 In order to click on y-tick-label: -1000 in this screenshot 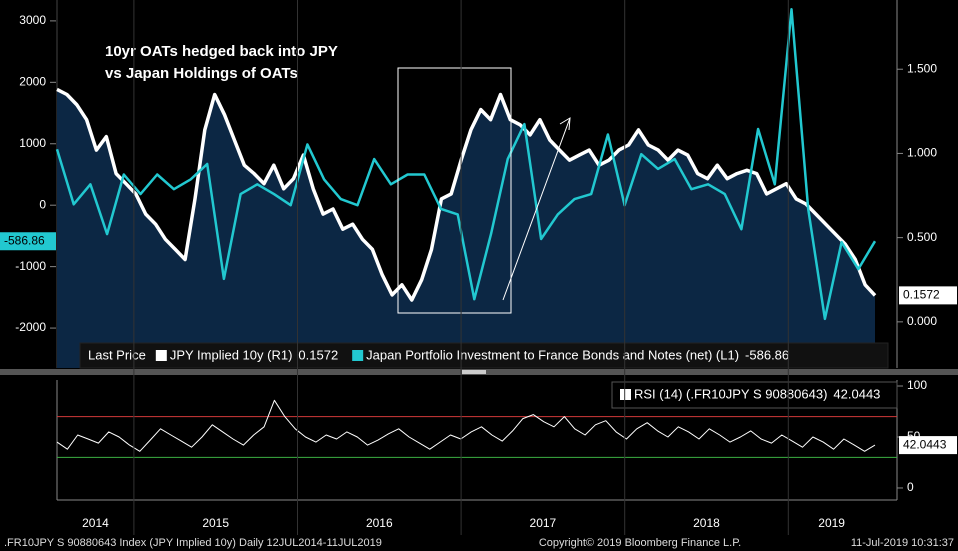, I will do `click(30, 266)`.